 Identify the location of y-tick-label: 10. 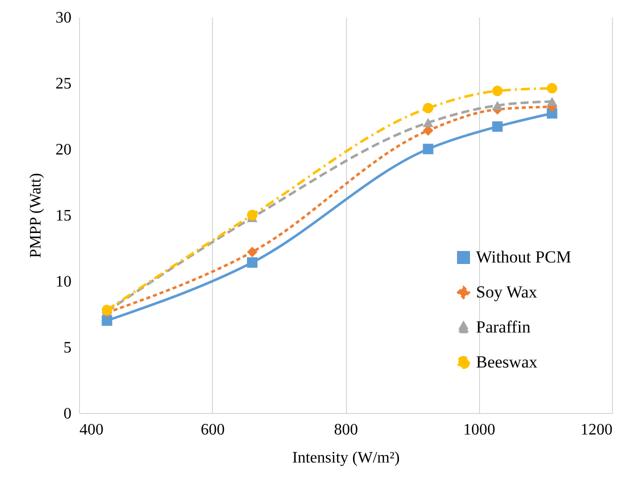
(64, 282).